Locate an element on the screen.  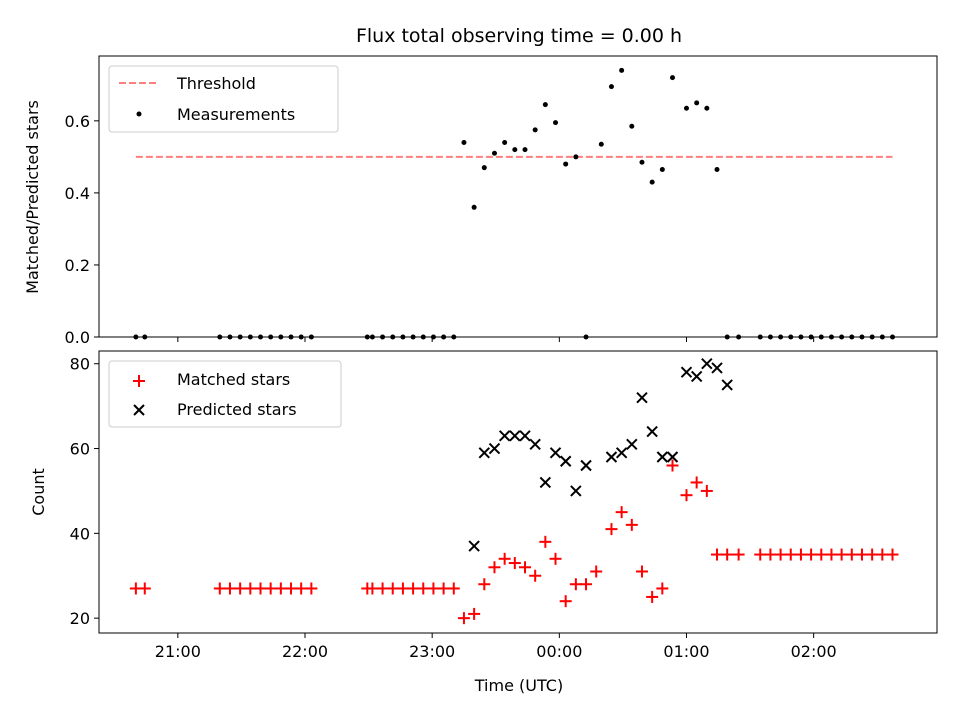
top-legend: Threshold Measurements is located at coordinates (223, 99).